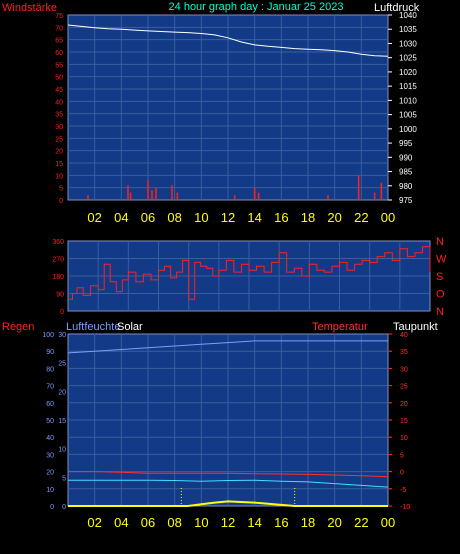  Describe the element at coordinates (408, 129) in the screenshot. I see `pressure-axis-tick: 1000` at that location.